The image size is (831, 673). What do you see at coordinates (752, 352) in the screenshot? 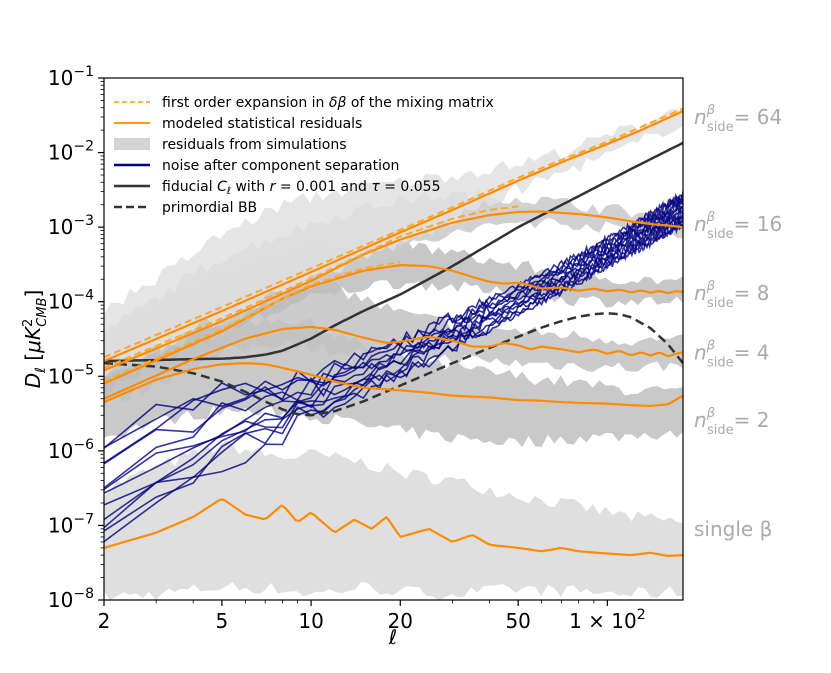
I see `right-label-3-value: = 4` at bounding box center [752, 352].